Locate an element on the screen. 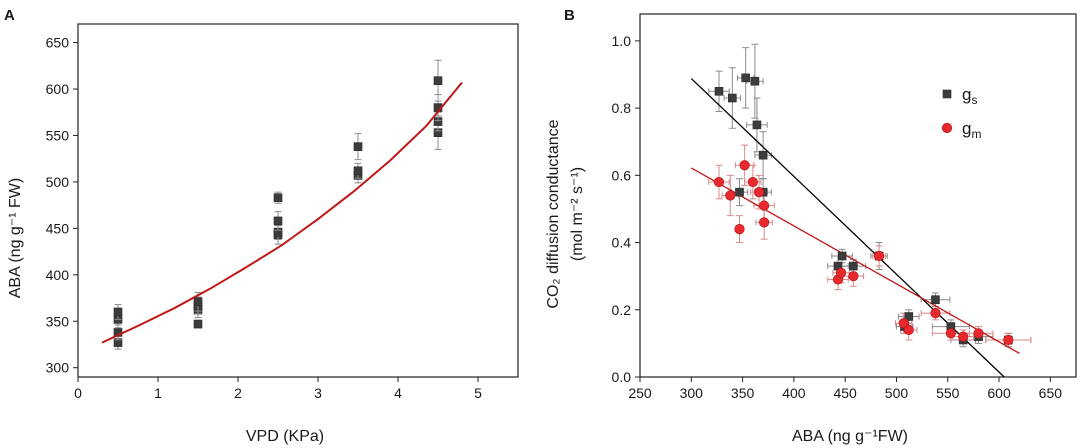 This screenshot has height=448, width=1084. panel-a-x-tick-label: 2 is located at coordinates (238, 393).